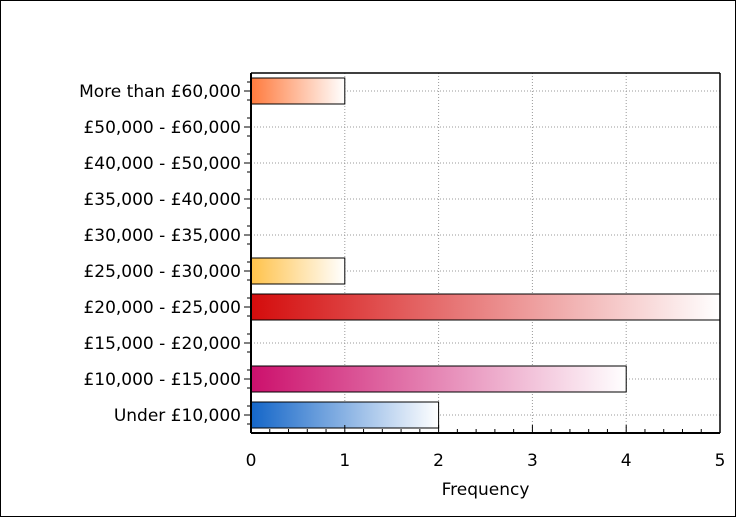  I want to click on x-tick-label: 2, so click(438, 461).